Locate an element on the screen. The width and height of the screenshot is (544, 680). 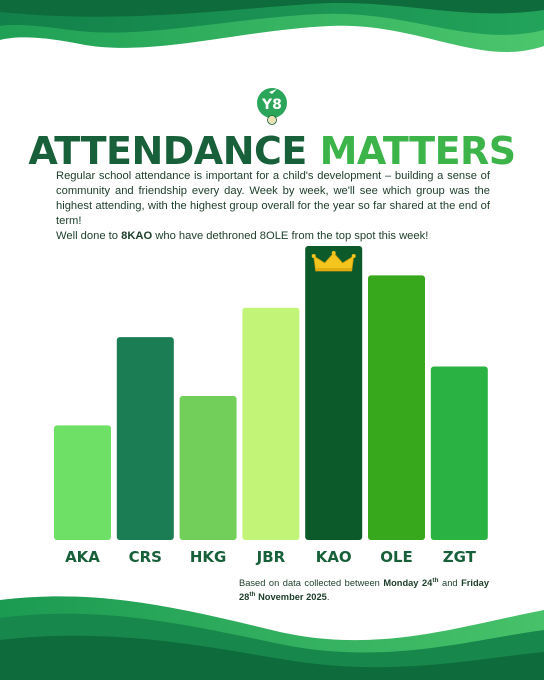
school-crest-icon is located at coordinates (272, 120).